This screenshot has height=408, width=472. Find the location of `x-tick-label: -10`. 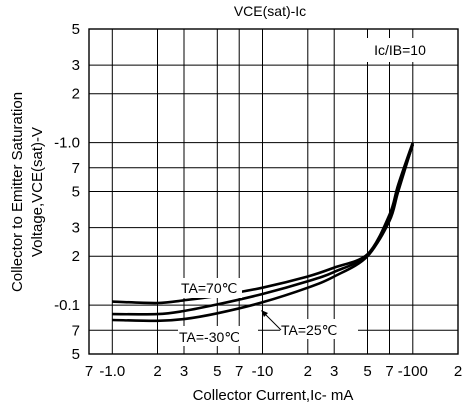

x-tick-label: -10 is located at coordinates (263, 371).